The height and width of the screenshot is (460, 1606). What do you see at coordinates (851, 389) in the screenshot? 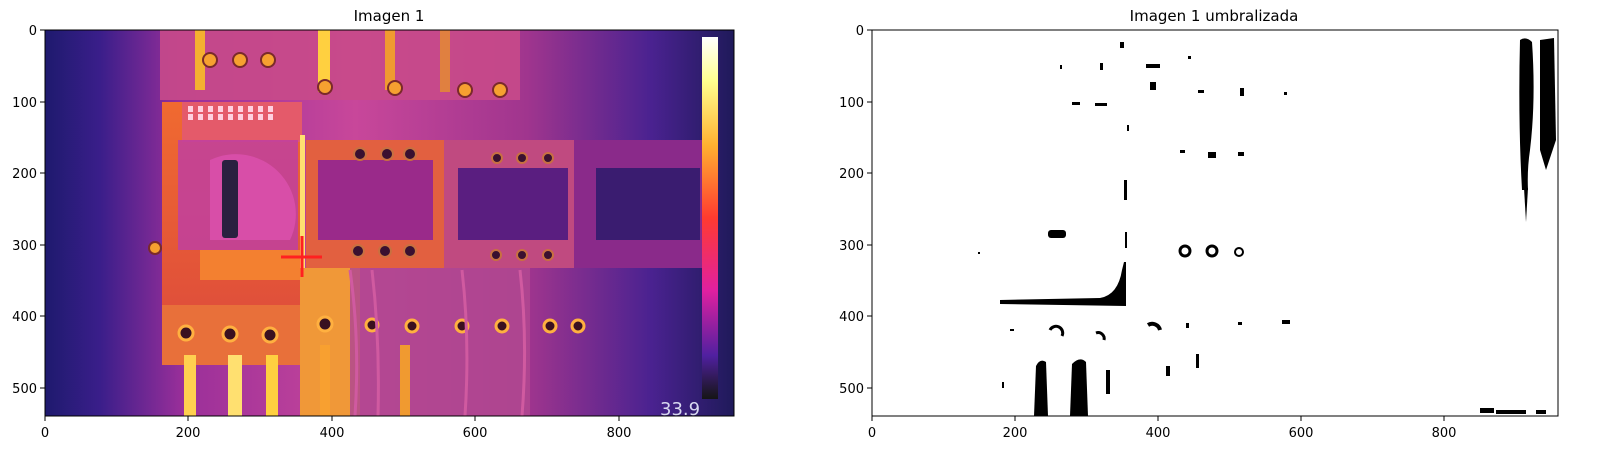
I see `right-ytick-label: 500` at bounding box center [851, 389].